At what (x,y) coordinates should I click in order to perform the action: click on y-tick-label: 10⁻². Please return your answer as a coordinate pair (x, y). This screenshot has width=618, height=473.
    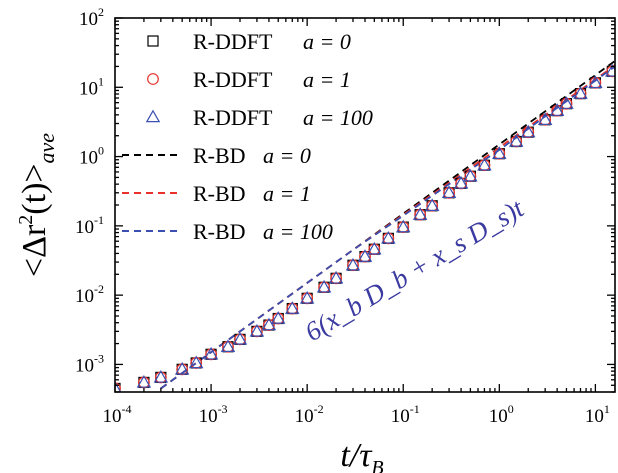
    Looking at the image, I should click on (89, 294).